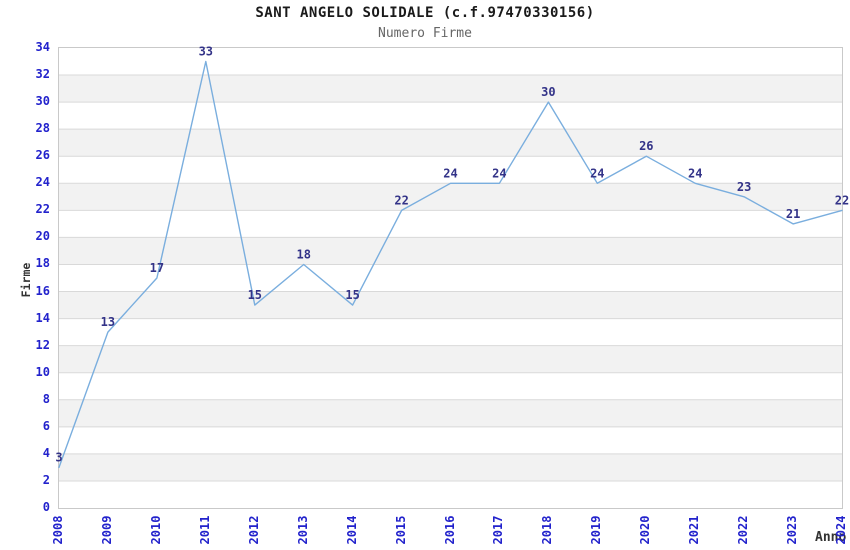 The image size is (850, 550). I want to click on x-tick-label: 2012, so click(253, 530).